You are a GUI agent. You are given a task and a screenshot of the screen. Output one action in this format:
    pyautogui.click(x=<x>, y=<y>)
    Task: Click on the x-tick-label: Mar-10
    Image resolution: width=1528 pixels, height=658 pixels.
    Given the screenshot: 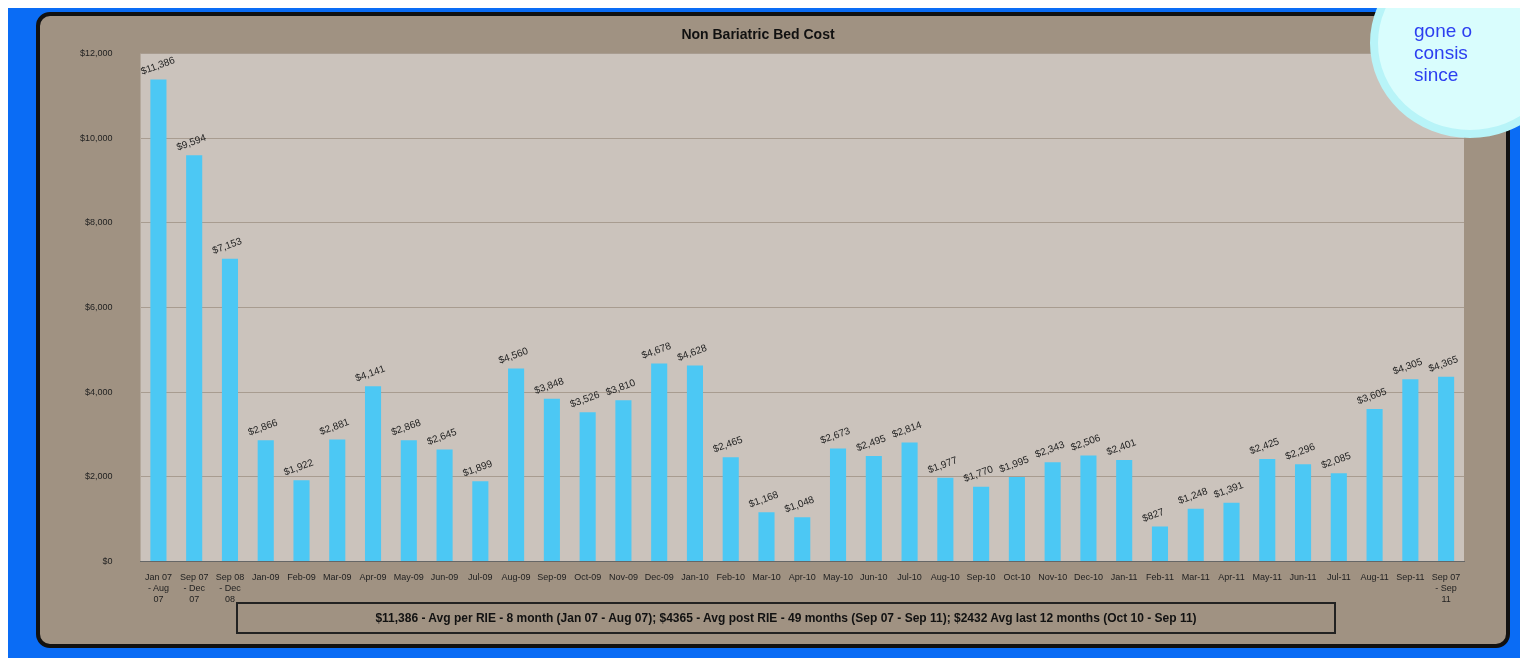 What is the action you would take?
    pyautogui.click(x=766, y=577)
    